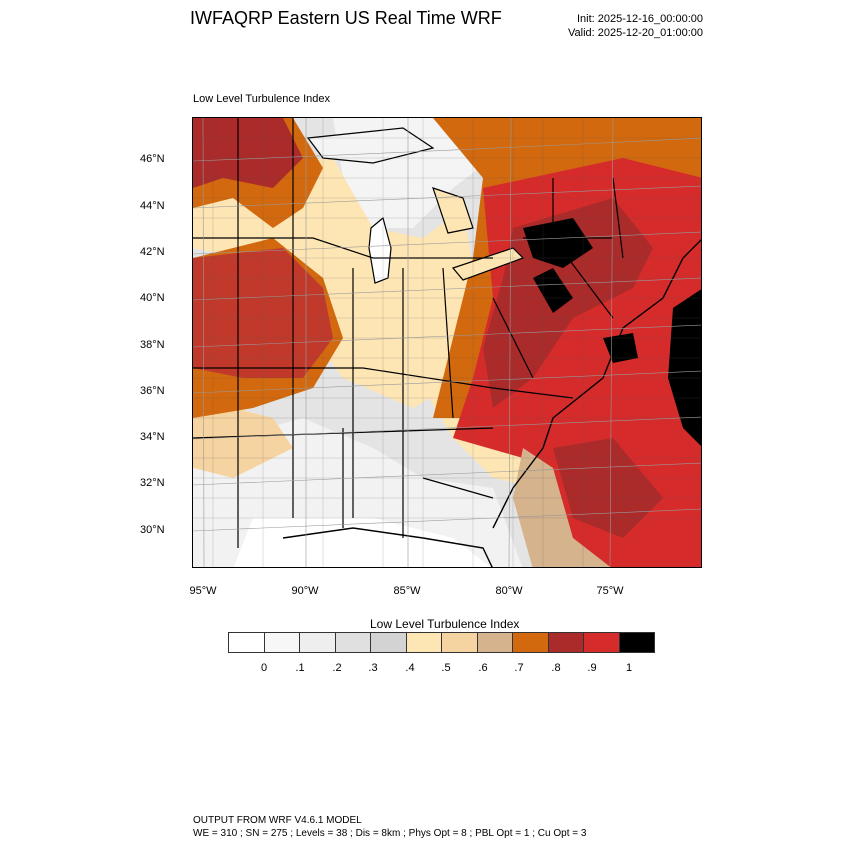  Describe the element at coordinates (337, 668) in the screenshot. I see `colorbar-label: .2` at that location.